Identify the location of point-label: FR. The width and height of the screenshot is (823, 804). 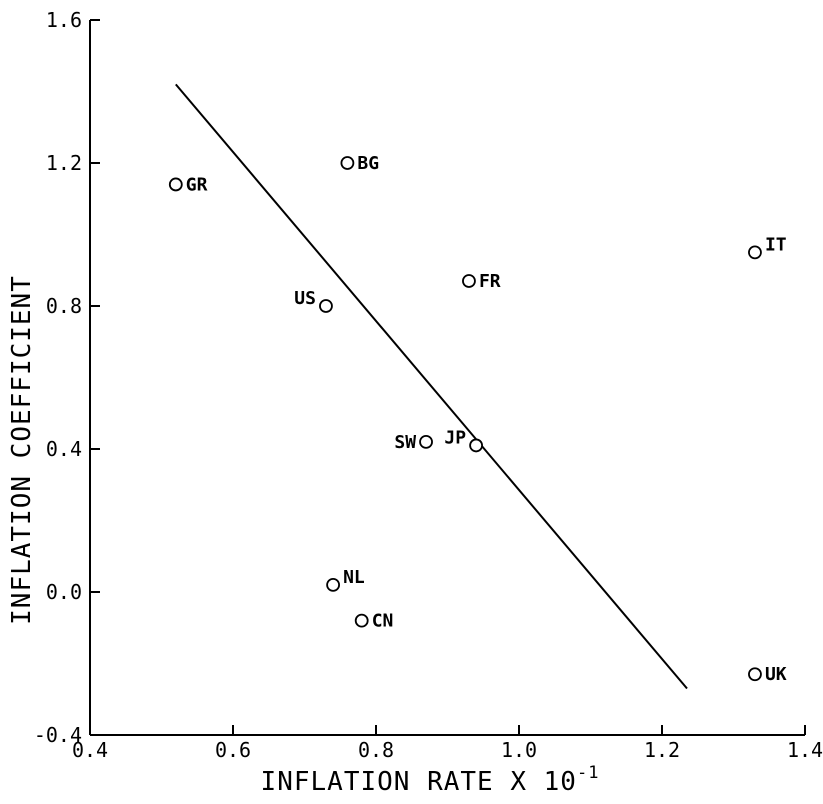
(490, 281).